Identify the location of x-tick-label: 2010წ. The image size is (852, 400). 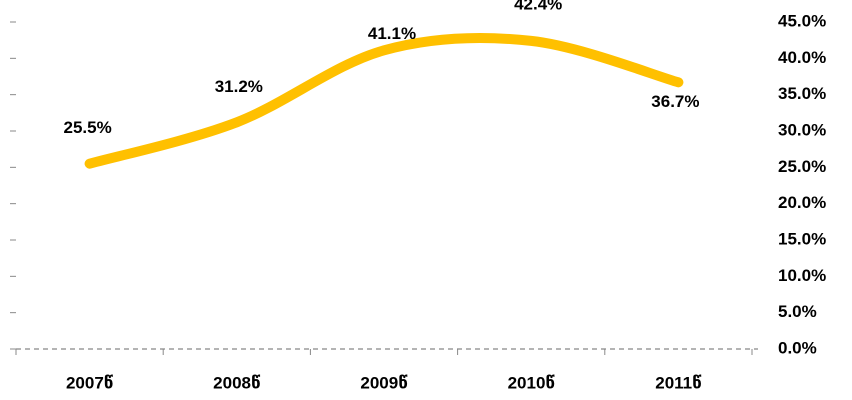
(532, 382).